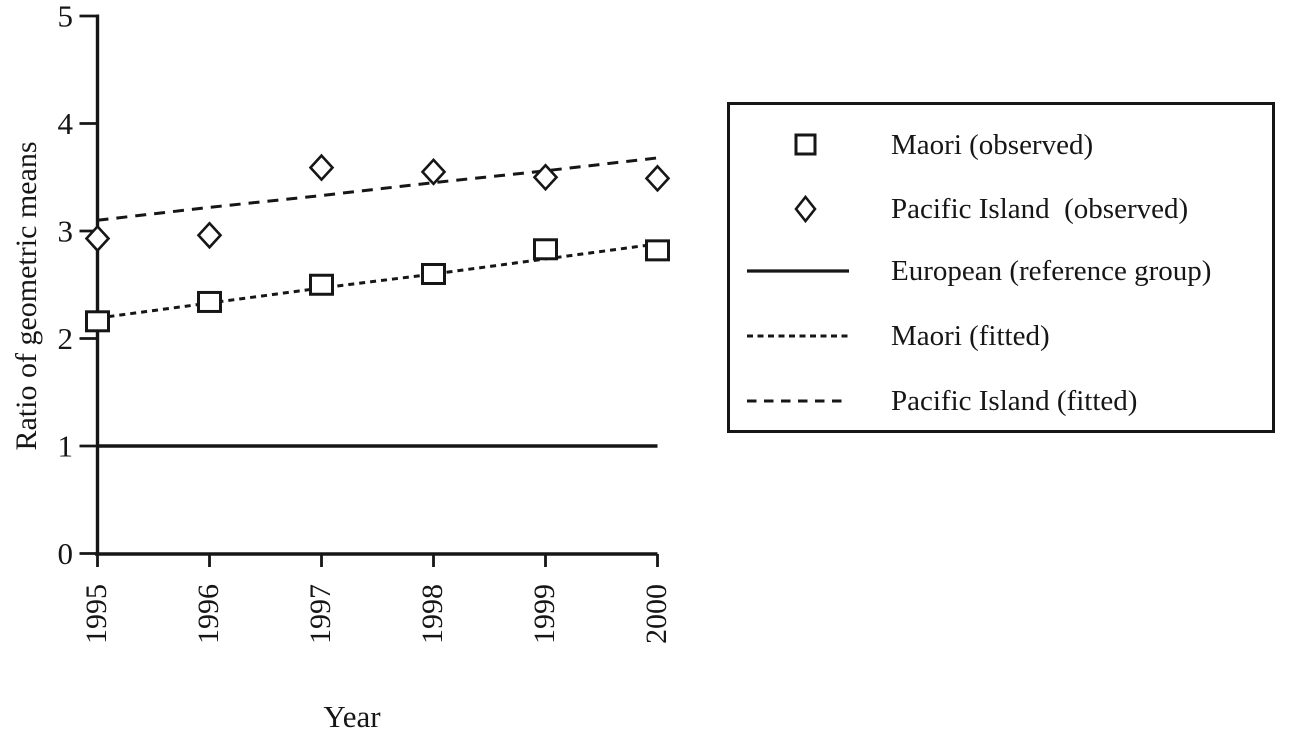 The width and height of the screenshot is (1292, 736). Describe the element at coordinates (66, 123) in the screenshot. I see `y-tick-label: 4` at that location.